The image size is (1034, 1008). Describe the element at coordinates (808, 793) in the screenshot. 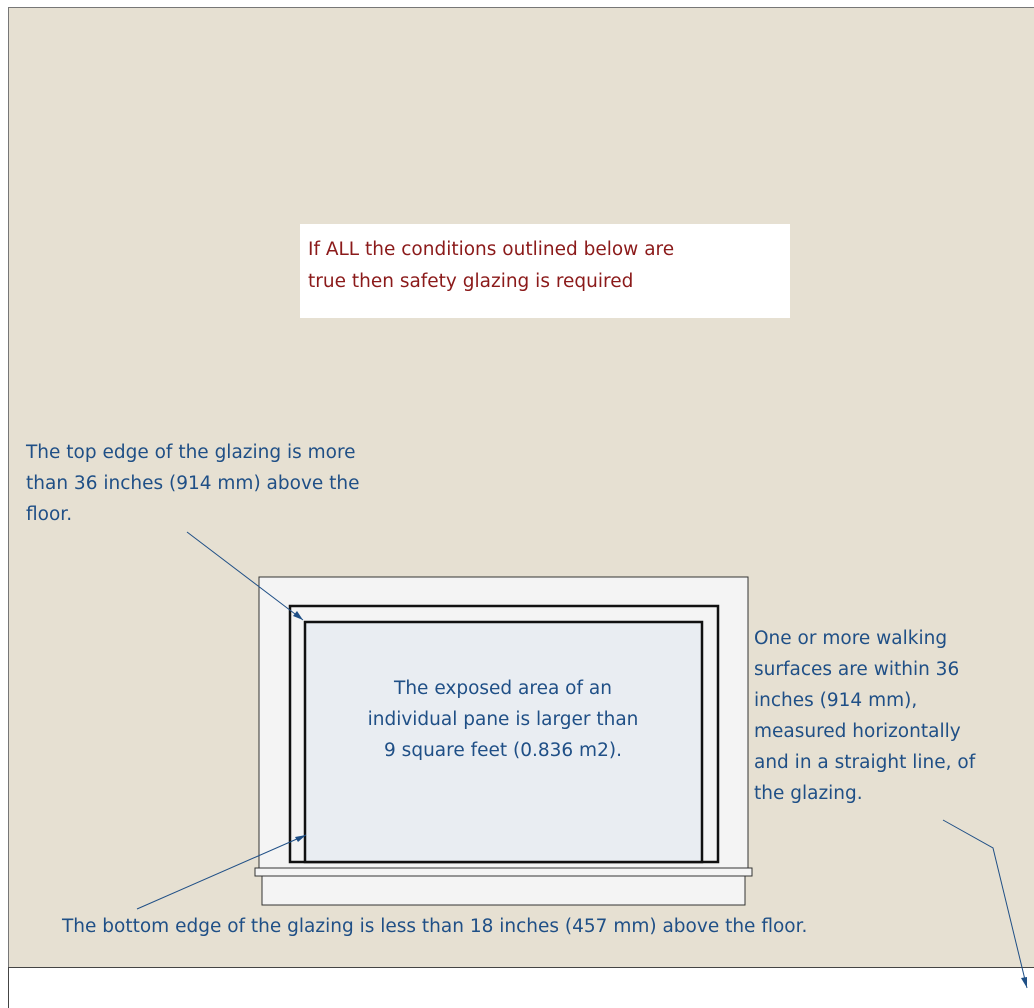

I see `annotation-line: the glazing.` at that location.